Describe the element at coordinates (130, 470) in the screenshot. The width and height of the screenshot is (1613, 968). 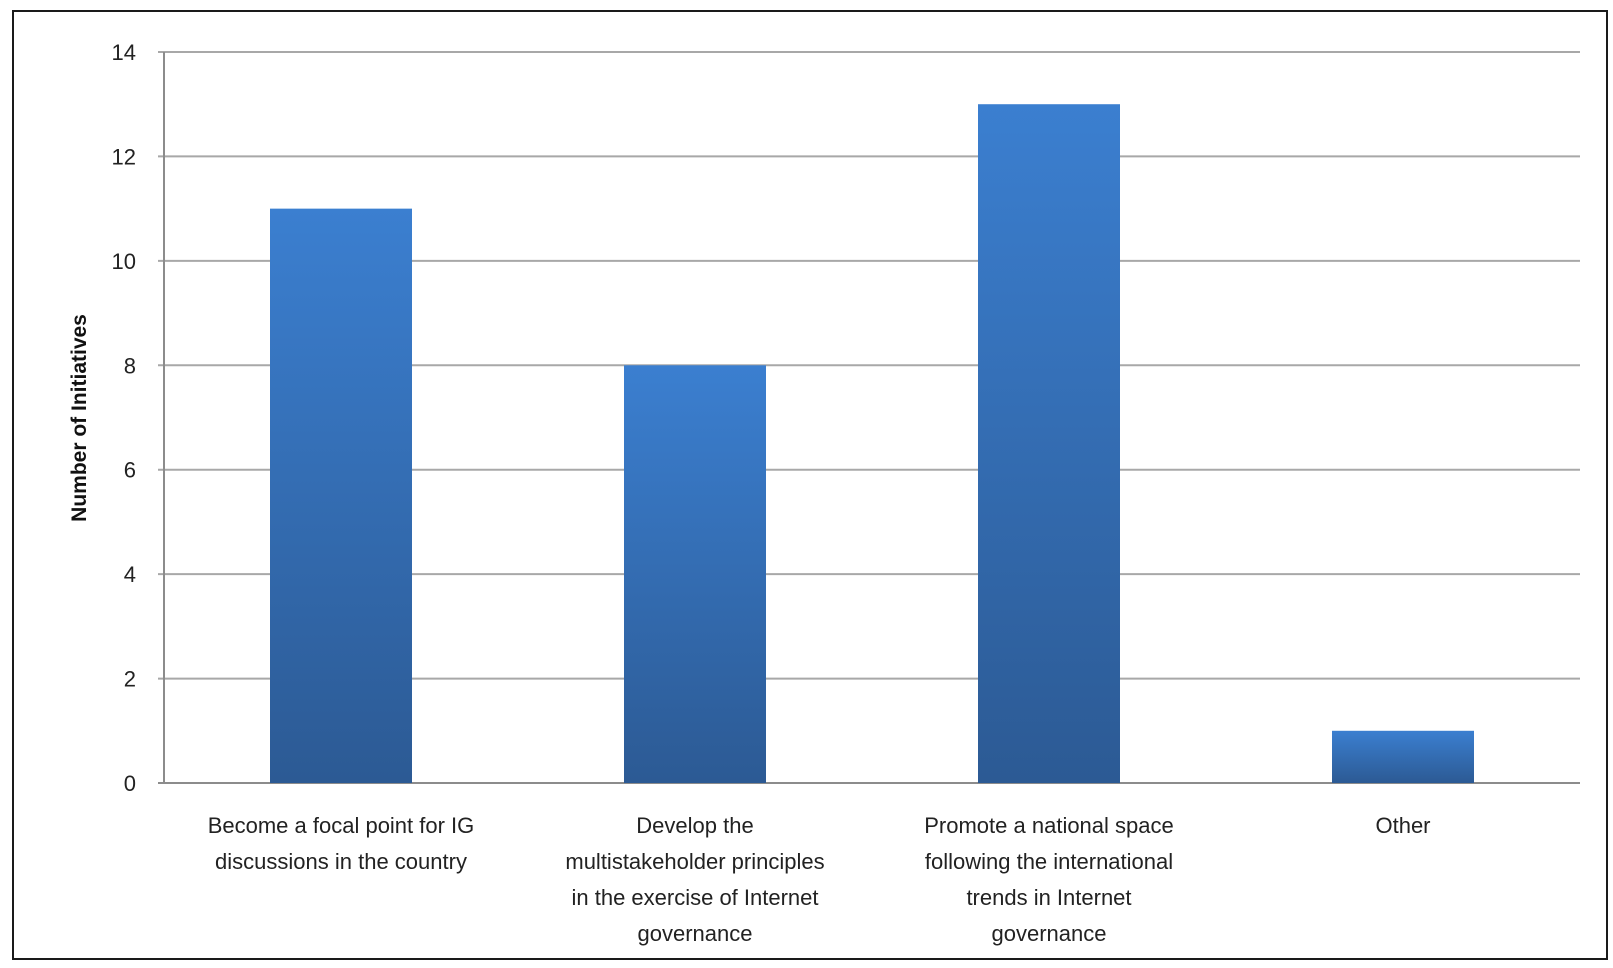
I see `y-tick-label: 6` at that location.